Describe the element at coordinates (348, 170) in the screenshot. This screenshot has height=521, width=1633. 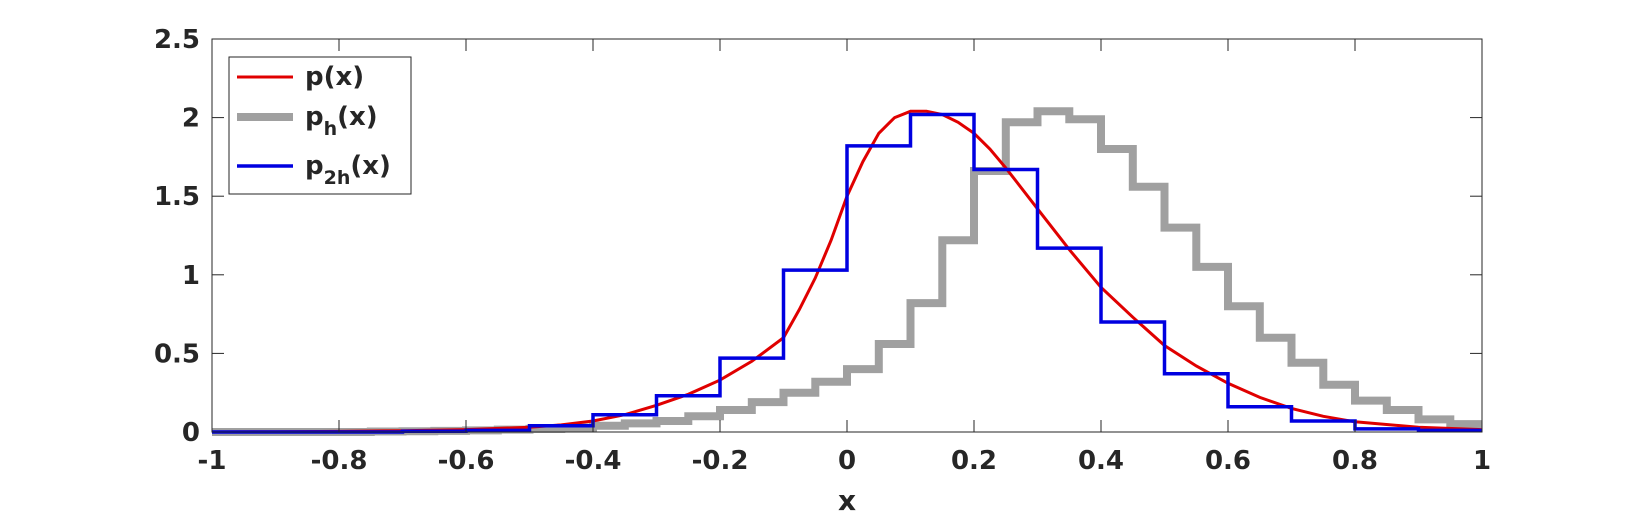
I see `legend-label: p2h(x)` at that location.